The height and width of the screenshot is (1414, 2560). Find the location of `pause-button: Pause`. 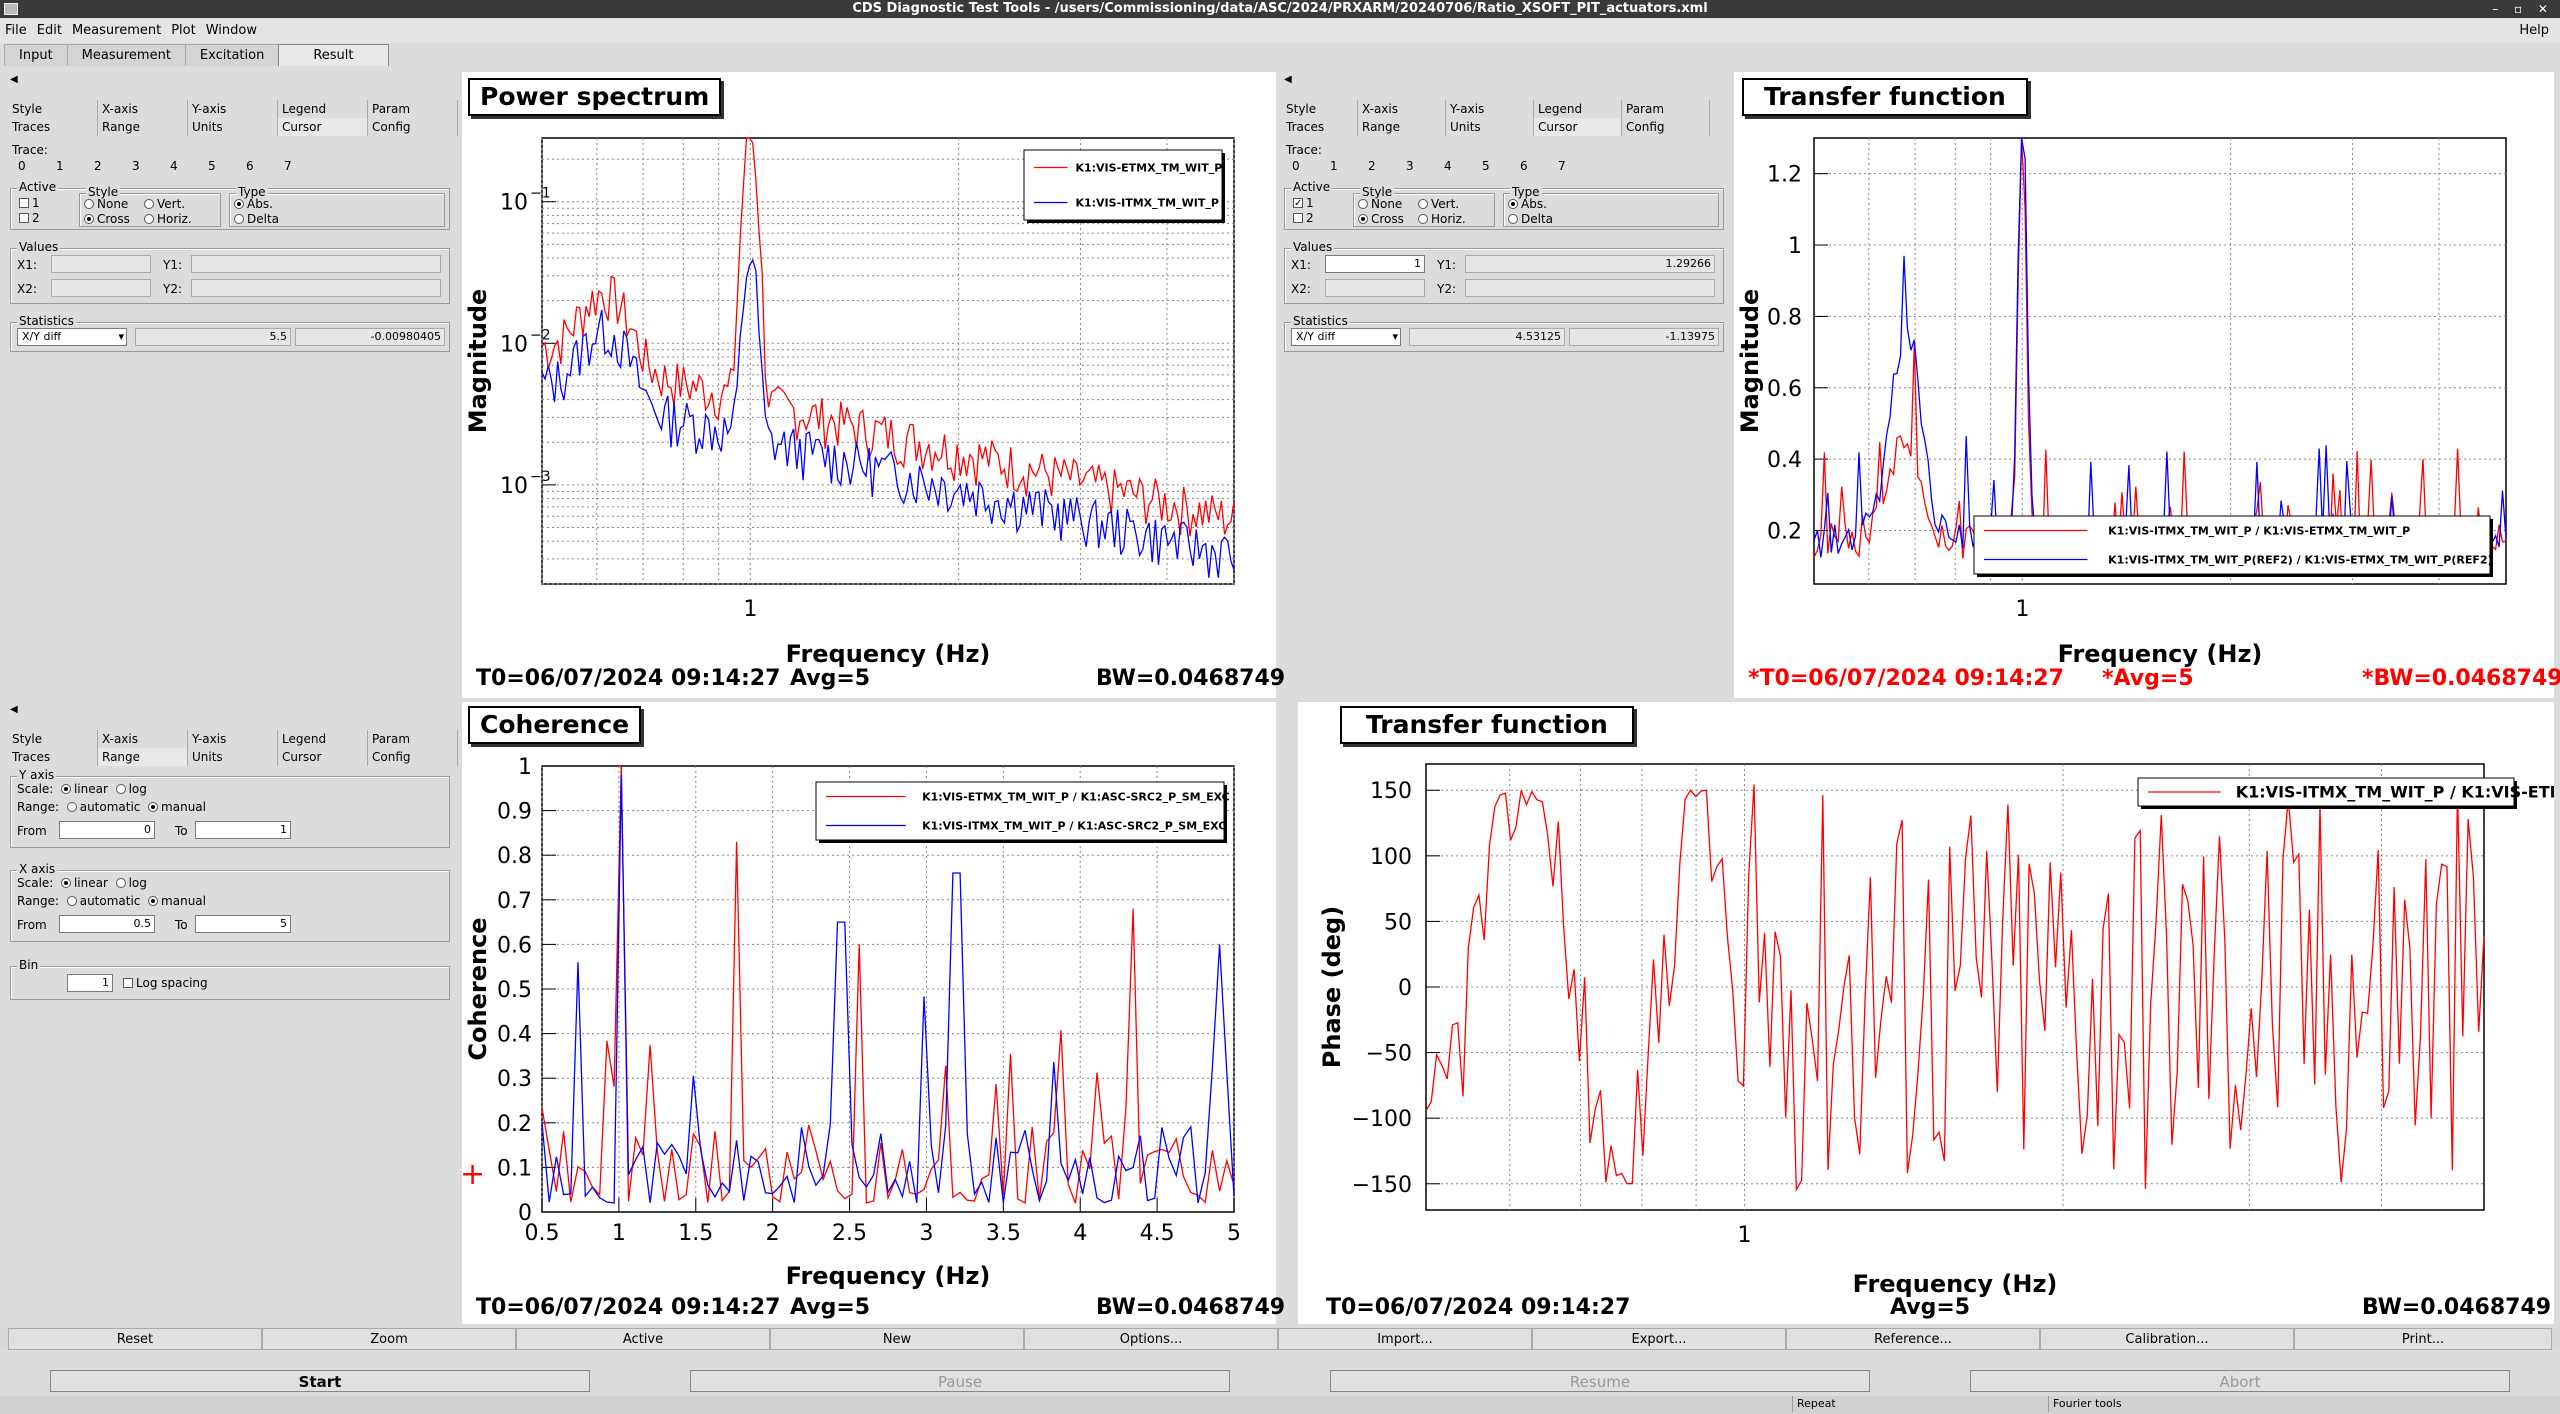

pause-button: Pause is located at coordinates (960, 1381).